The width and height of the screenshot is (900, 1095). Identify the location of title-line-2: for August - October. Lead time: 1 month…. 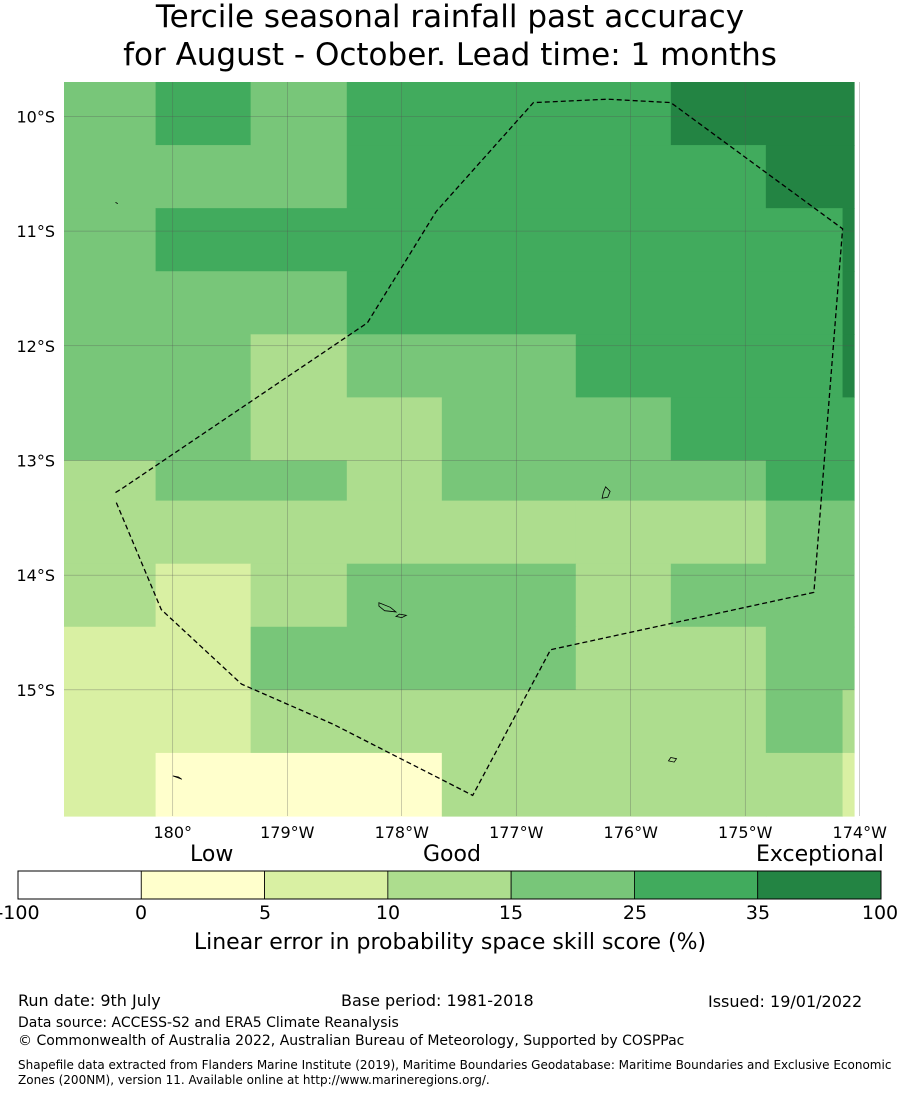
(450, 55).